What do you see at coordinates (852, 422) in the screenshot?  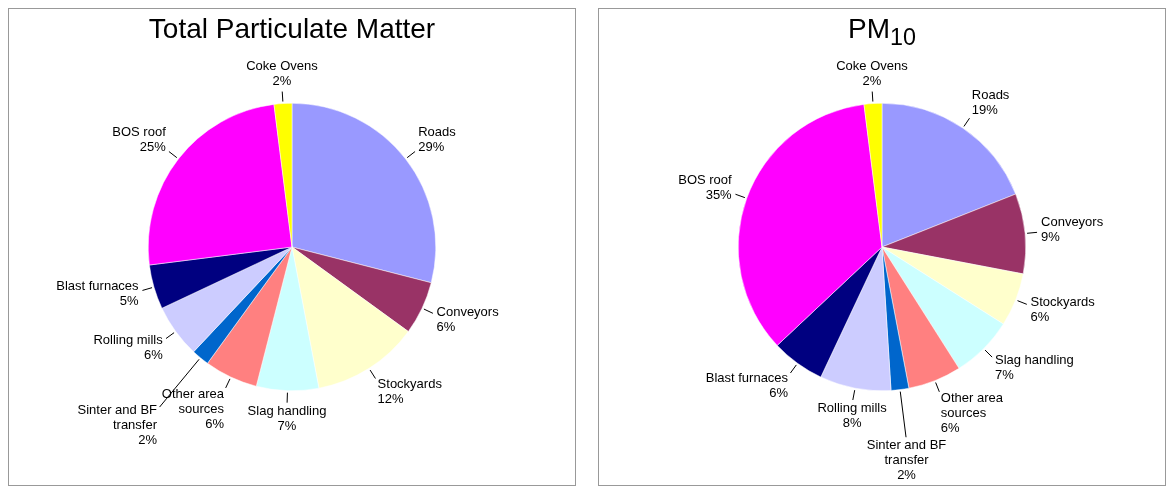 I see `data-label: 8%` at bounding box center [852, 422].